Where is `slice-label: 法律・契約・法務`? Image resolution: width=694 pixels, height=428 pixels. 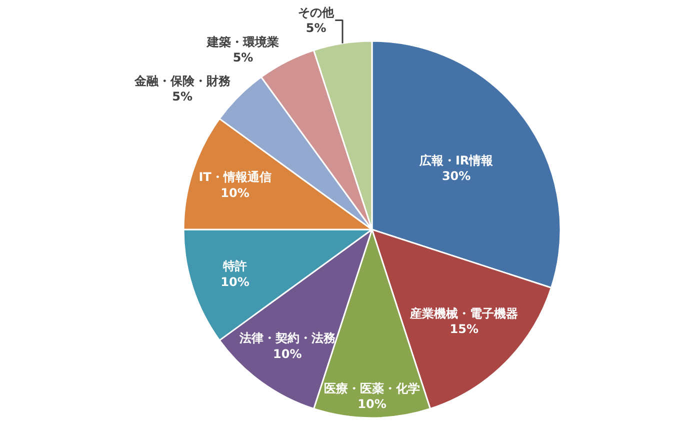
slice-label: 法律・契約・法務 is located at coordinates (287, 338).